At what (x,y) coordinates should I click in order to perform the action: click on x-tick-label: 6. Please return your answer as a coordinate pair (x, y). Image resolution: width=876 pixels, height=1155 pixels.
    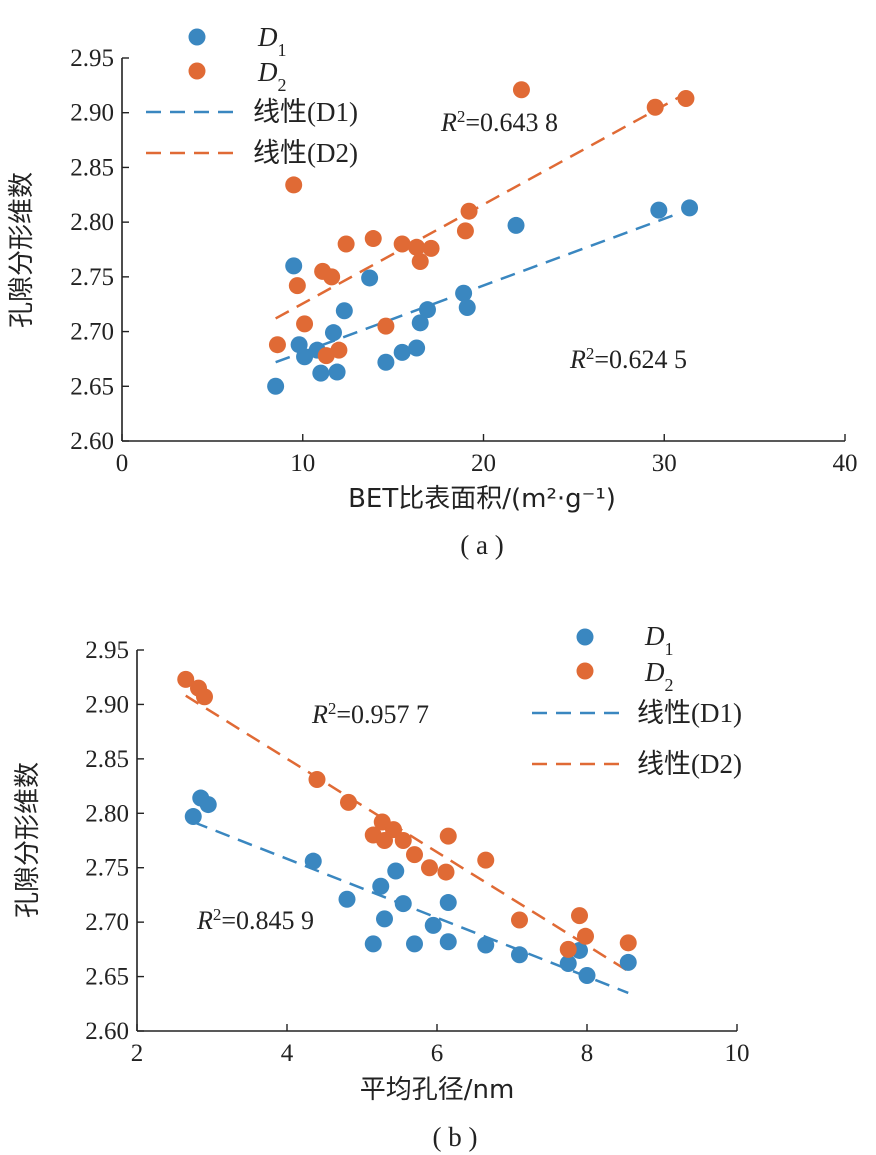
    Looking at the image, I should click on (437, 1053).